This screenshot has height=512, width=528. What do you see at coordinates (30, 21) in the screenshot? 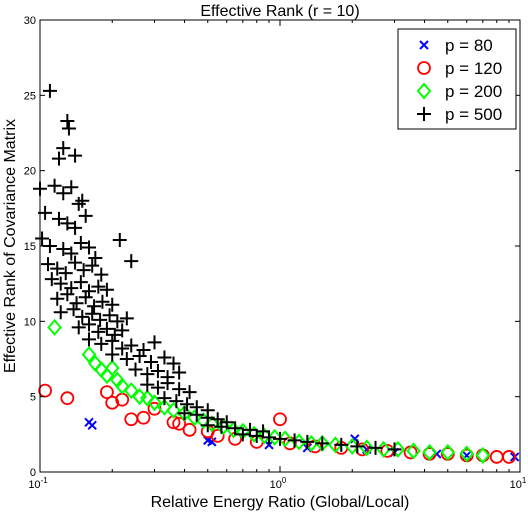
I see `y-tick-label: 30` at bounding box center [30, 21].